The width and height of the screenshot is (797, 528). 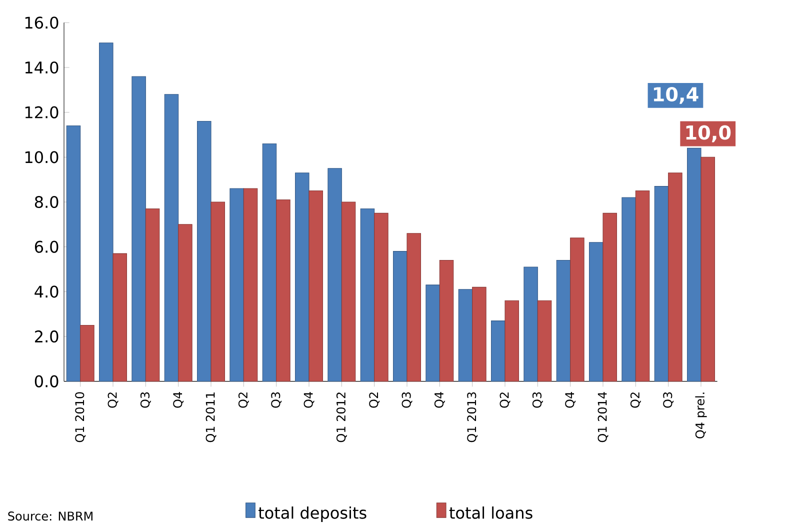 I want to click on legend-label: total loans, so click(x=490, y=512).